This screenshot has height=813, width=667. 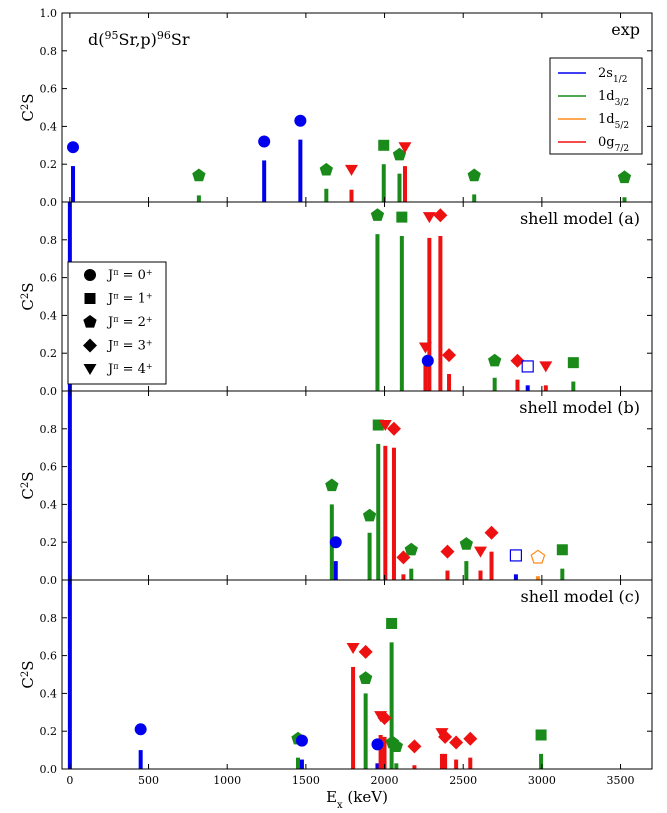 What do you see at coordinates (90, 321) in the screenshot?
I see `legend-marker-pentagon` at bounding box center [90, 321].